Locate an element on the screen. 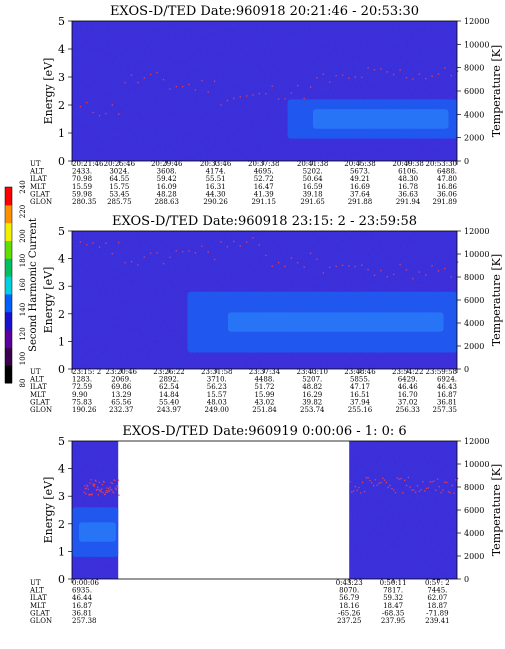 This screenshot has height=649, width=505. orbit-table-value: 0:57: 2 is located at coordinates (437, 583).